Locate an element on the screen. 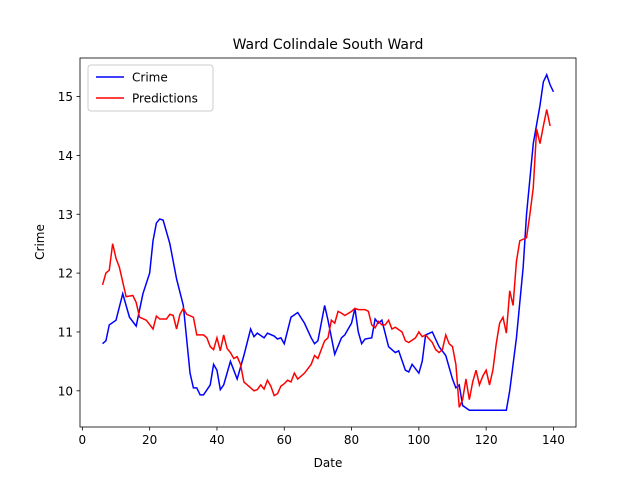 Image resolution: width=640 pixels, height=484 pixels. y-tick-label: 13 is located at coordinates (65, 215).